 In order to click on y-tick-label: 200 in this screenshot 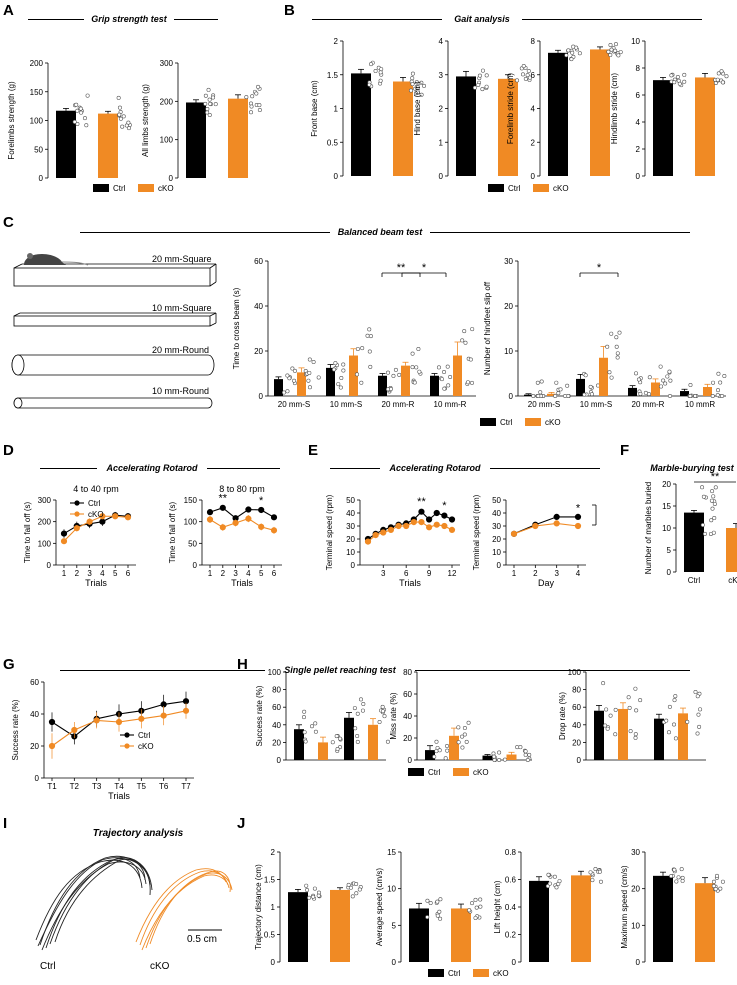, I will do `click(45, 522)`.